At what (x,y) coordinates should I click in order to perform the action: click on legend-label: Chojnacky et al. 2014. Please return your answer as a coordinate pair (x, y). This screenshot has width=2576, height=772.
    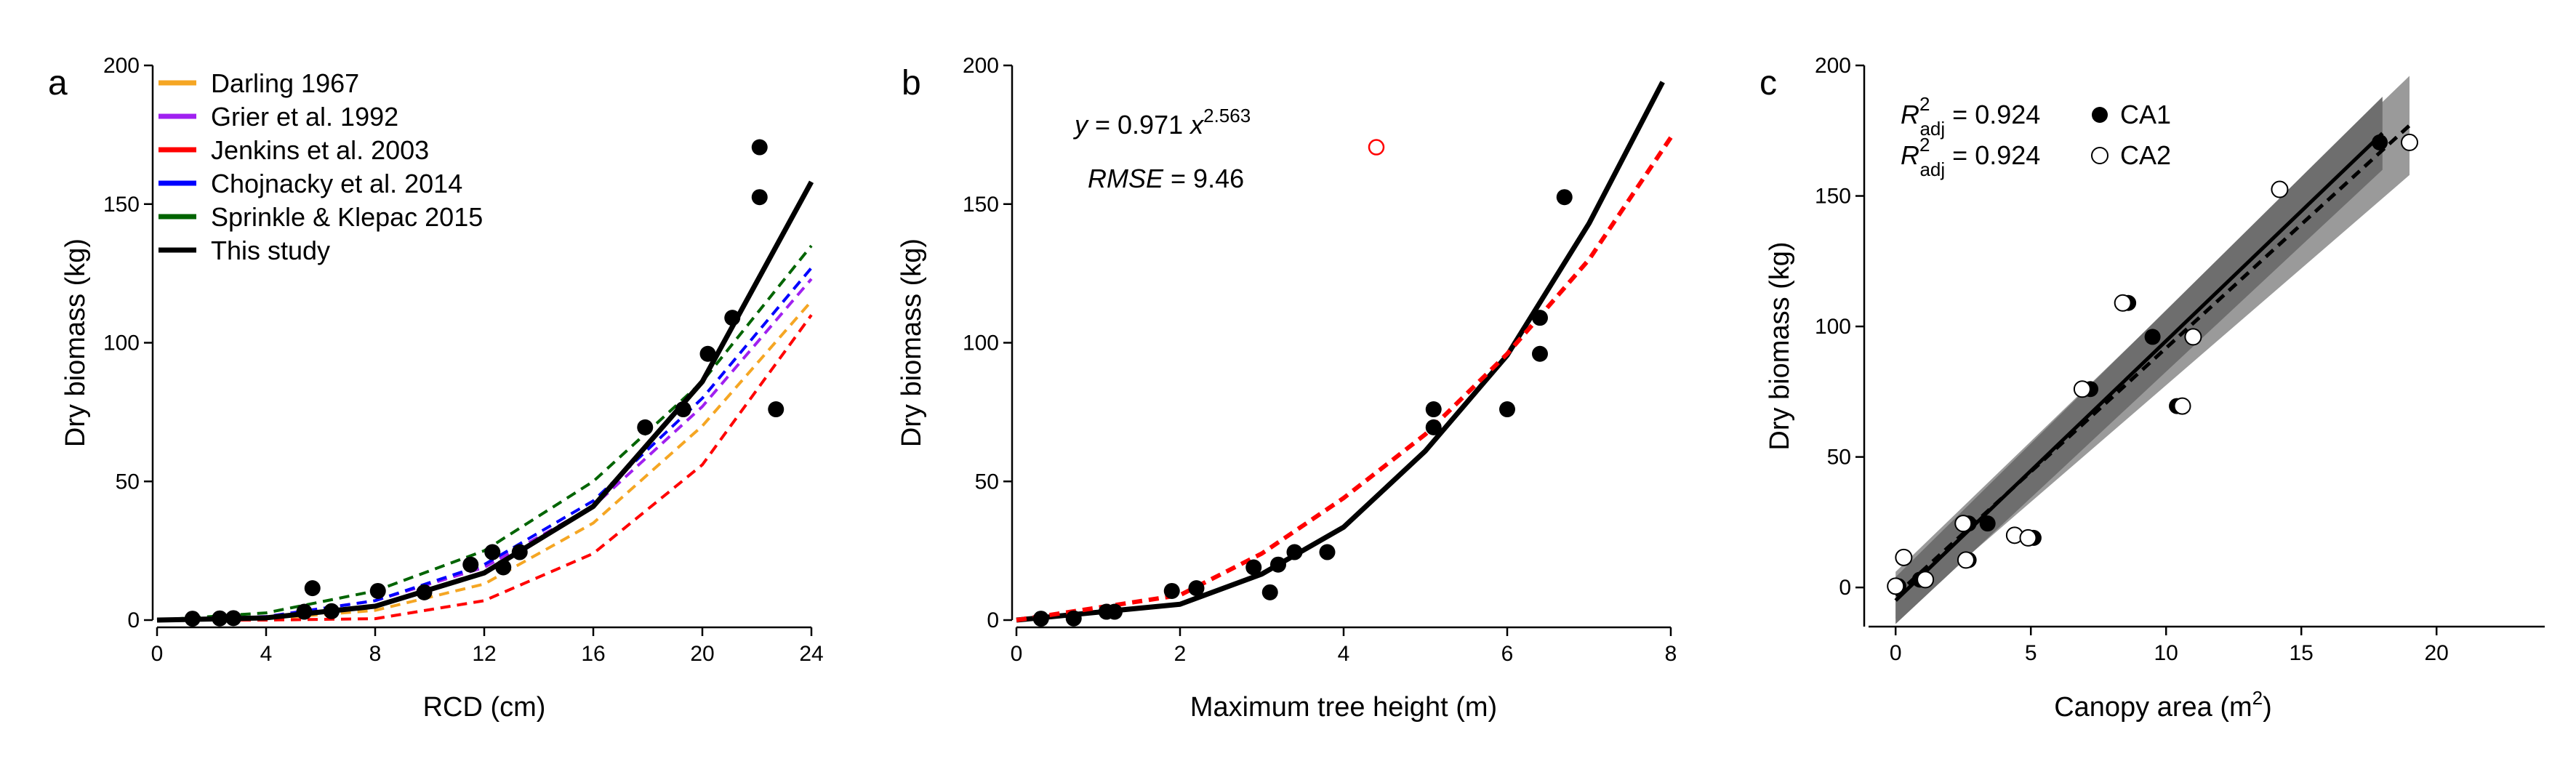
    Looking at the image, I should click on (336, 183).